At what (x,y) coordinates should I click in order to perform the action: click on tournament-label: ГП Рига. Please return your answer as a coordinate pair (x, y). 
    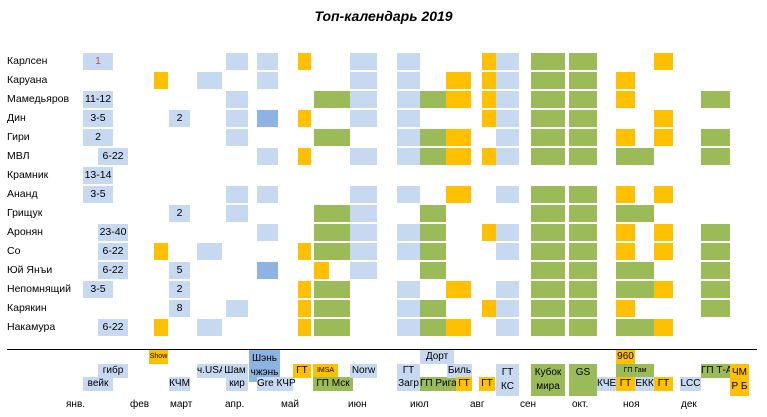
    Looking at the image, I should click on (438, 384).